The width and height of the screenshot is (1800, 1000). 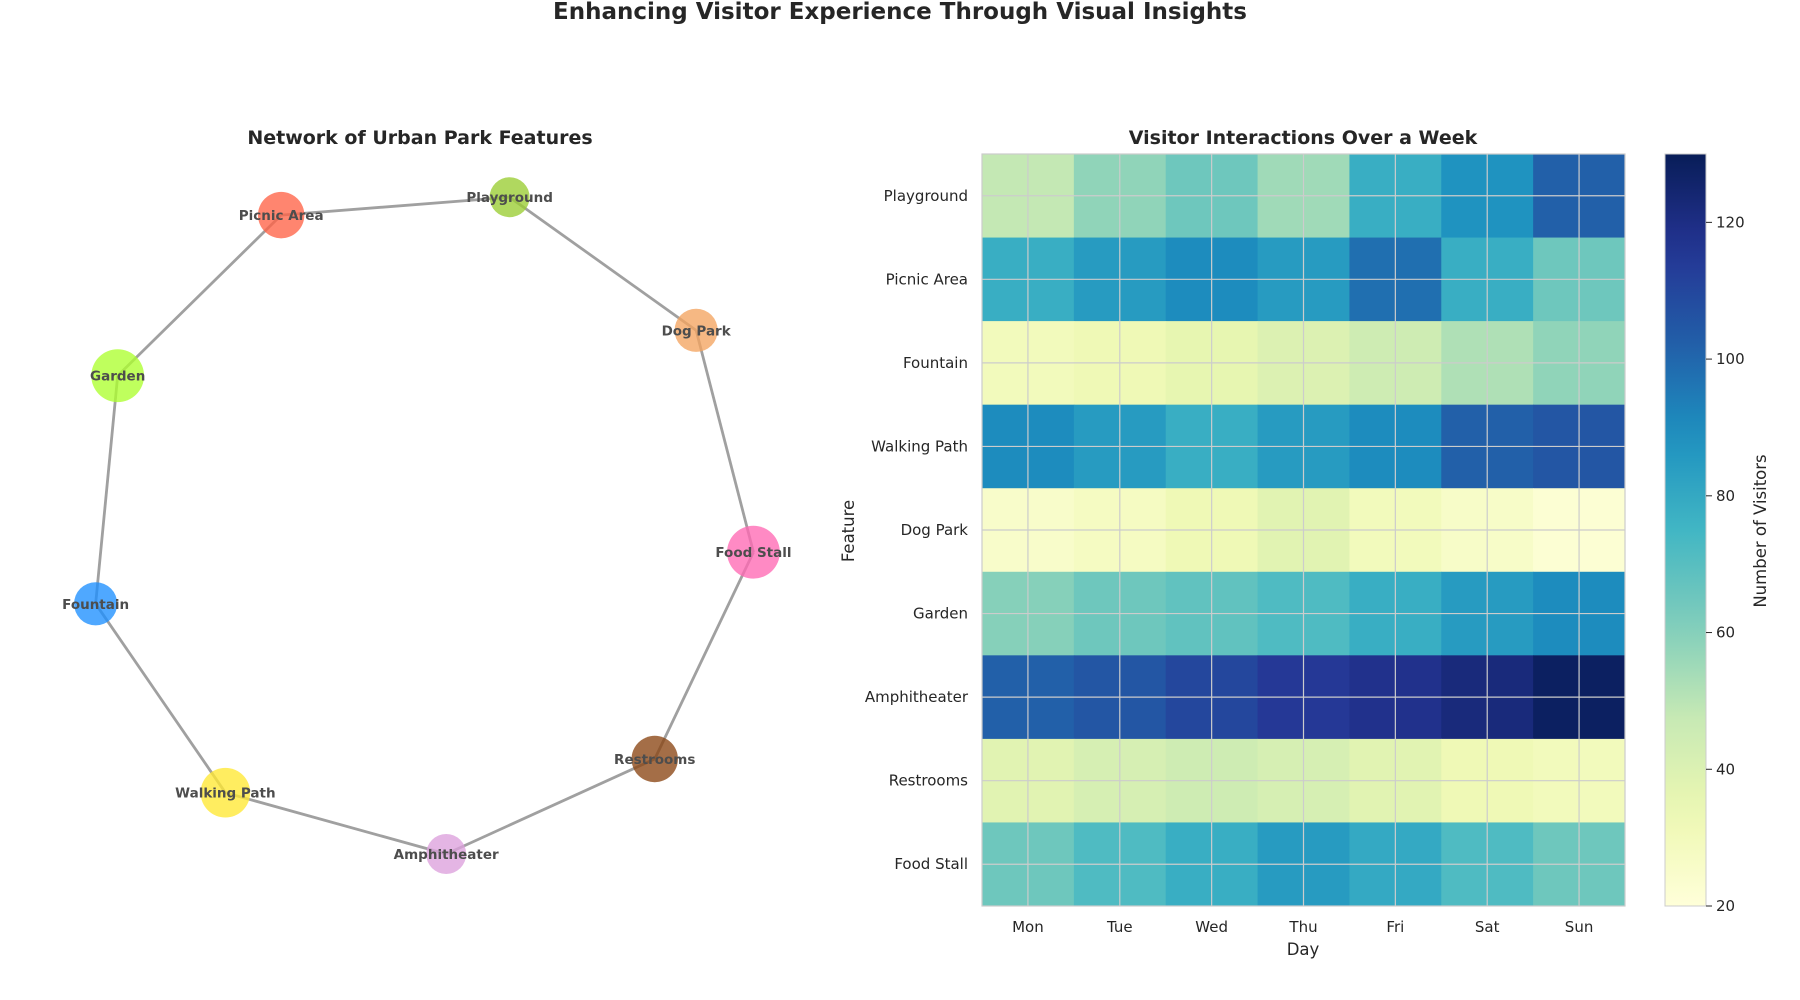 What do you see at coordinates (935, 530) in the screenshot?
I see `y-tick-dog-park: Dog Park` at bounding box center [935, 530].